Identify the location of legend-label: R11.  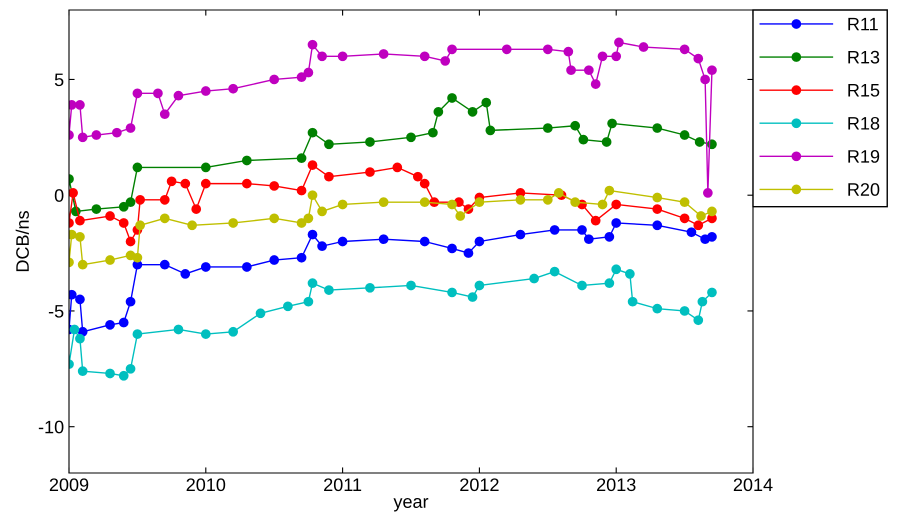
(863, 24).